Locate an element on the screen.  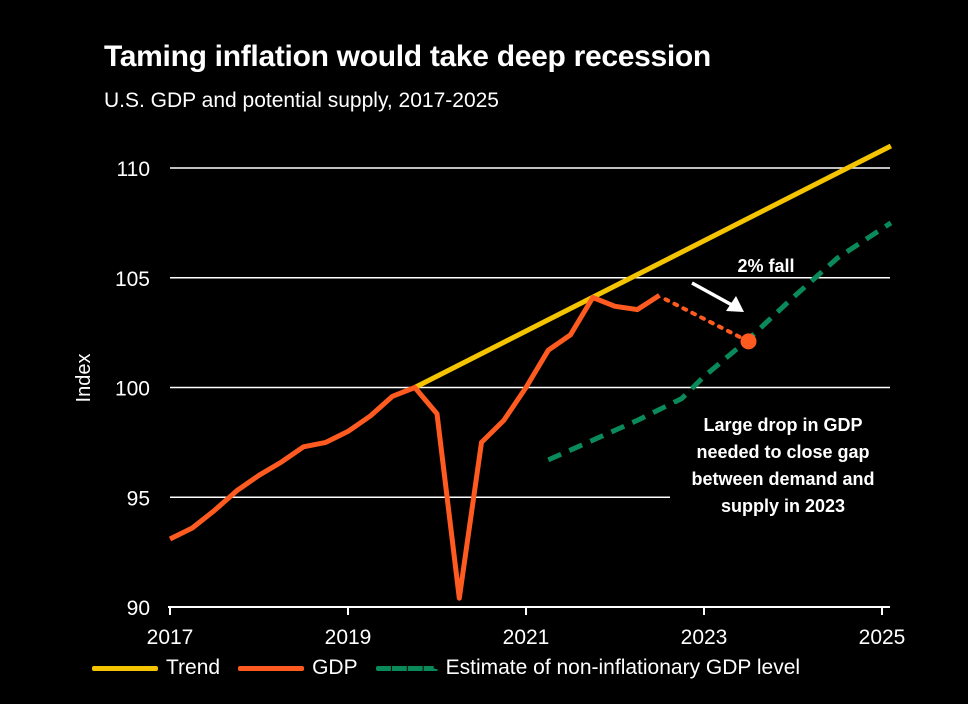
fall-arrow-shaft is located at coordinates (712, 294).